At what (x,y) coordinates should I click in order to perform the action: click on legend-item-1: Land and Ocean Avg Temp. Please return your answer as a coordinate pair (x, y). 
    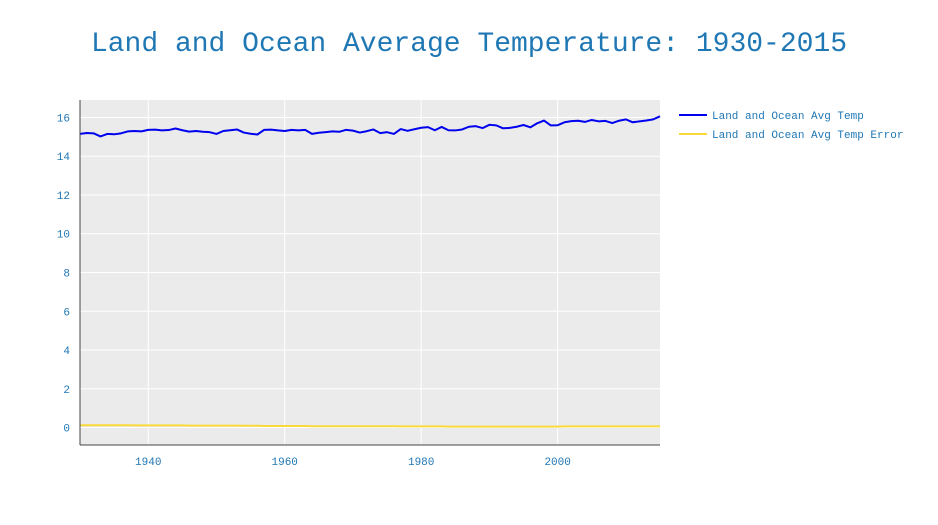
    Looking at the image, I should click on (771, 117).